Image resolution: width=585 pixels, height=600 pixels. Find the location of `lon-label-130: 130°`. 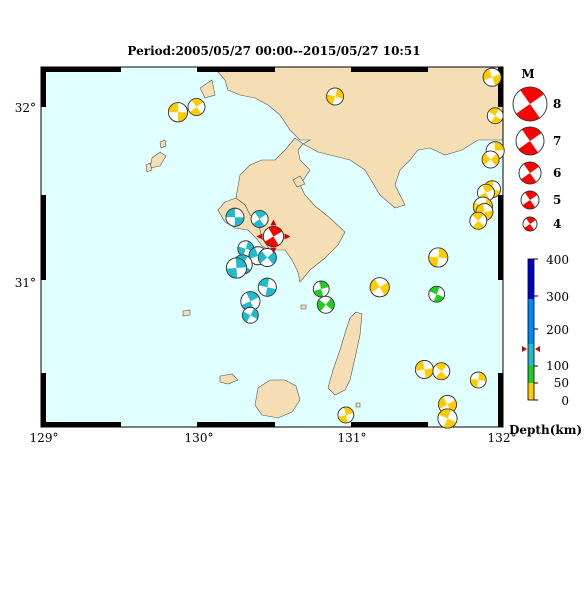

lon-label-130: 130° is located at coordinates (199, 438).